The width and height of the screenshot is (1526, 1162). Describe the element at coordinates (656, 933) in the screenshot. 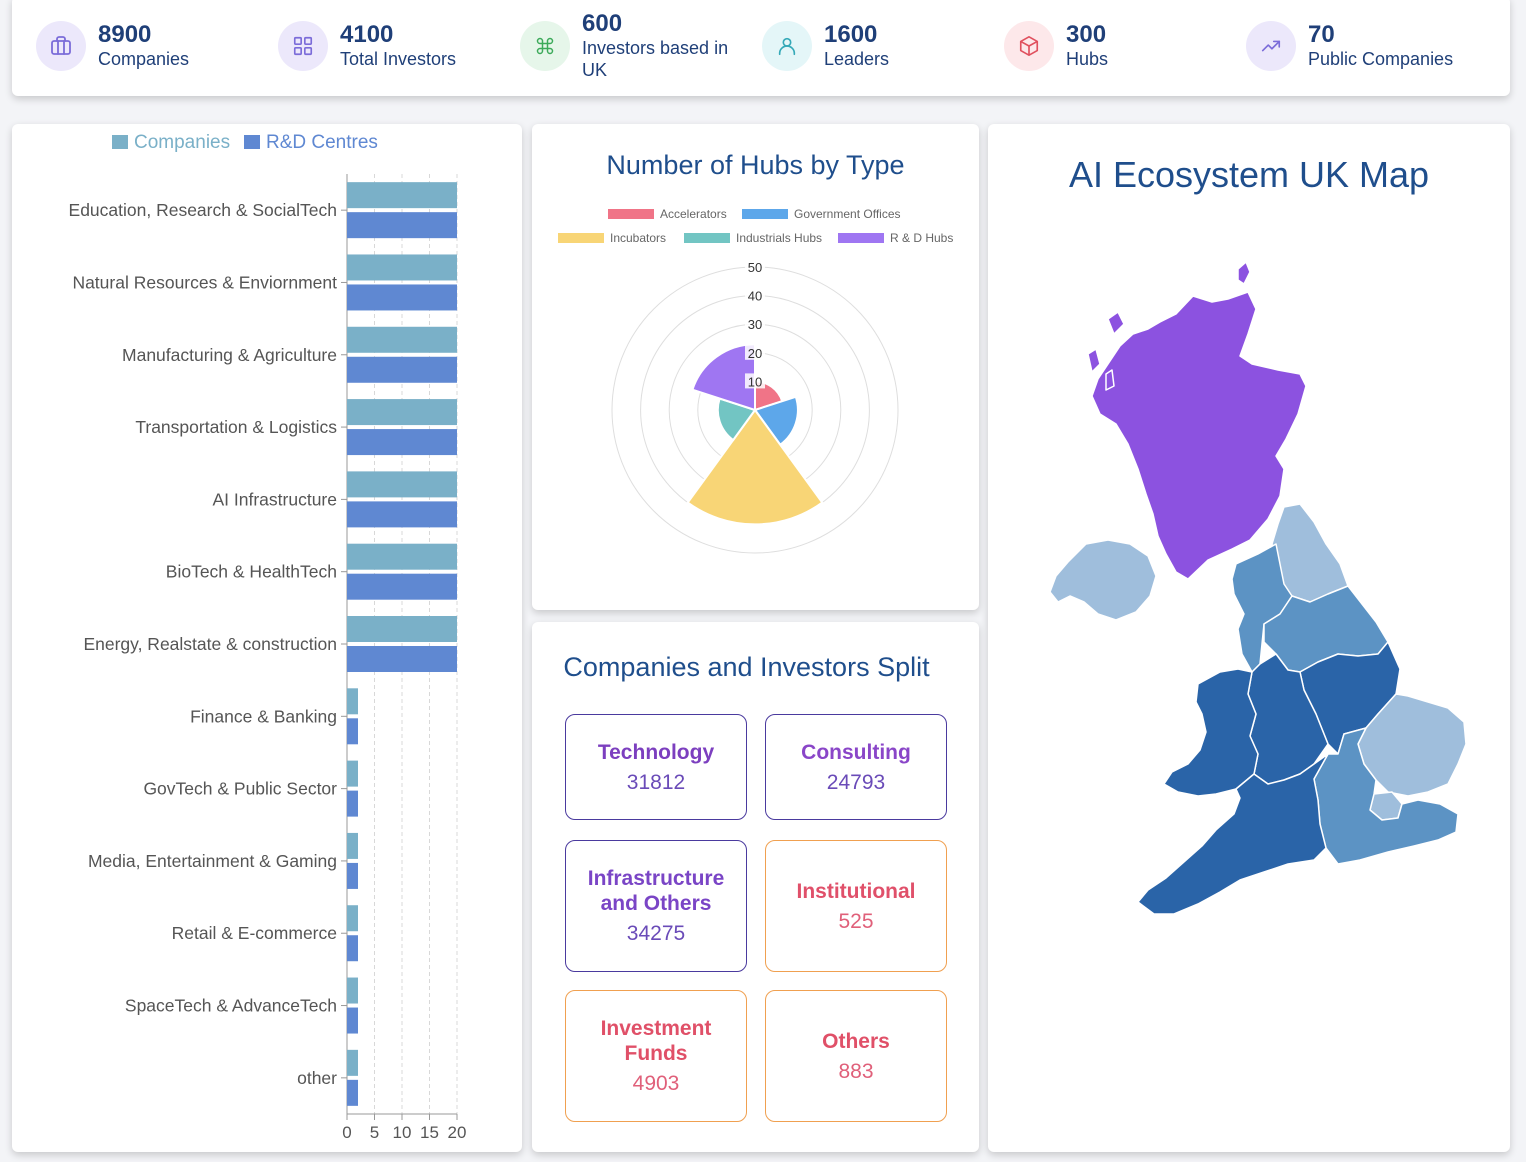

I see `split-value: 34275` at that location.